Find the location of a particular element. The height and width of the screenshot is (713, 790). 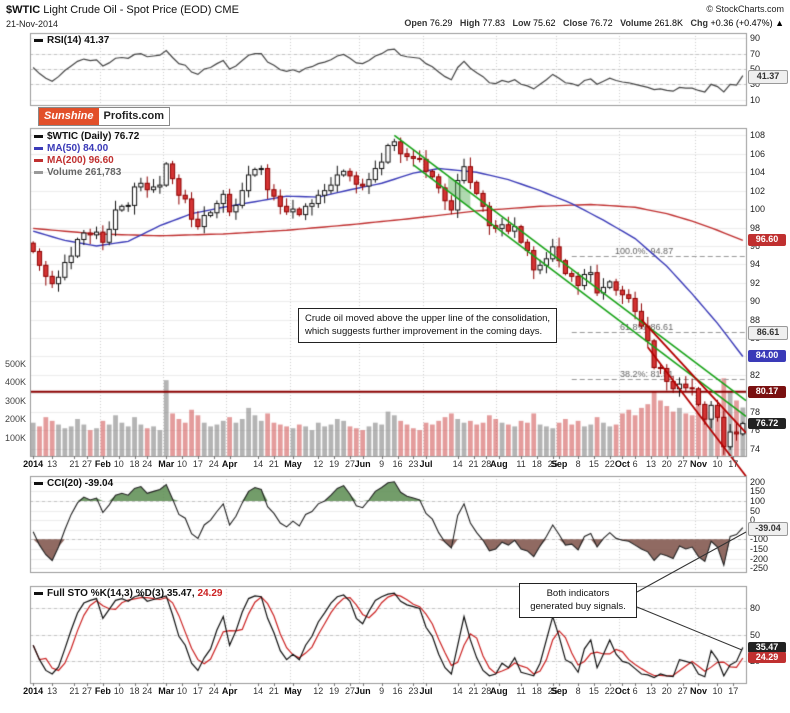

sto-legend-marker-icon is located at coordinates (38, 593).